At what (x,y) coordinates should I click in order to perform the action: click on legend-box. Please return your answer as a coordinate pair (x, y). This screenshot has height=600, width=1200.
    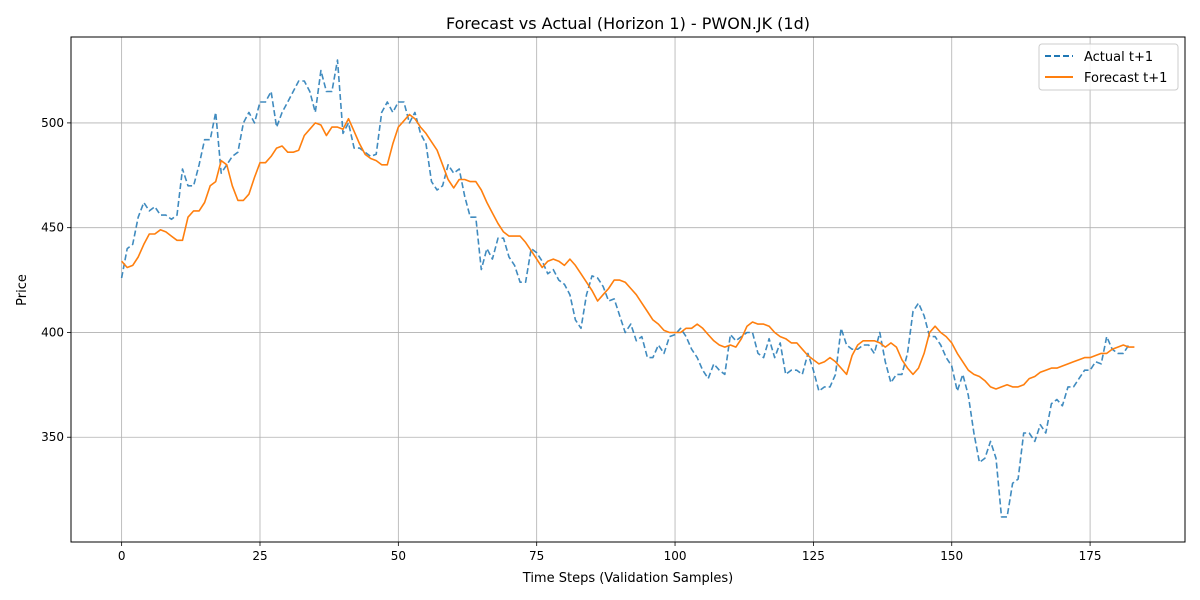
    Looking at the image, I should click on (1108, 67).